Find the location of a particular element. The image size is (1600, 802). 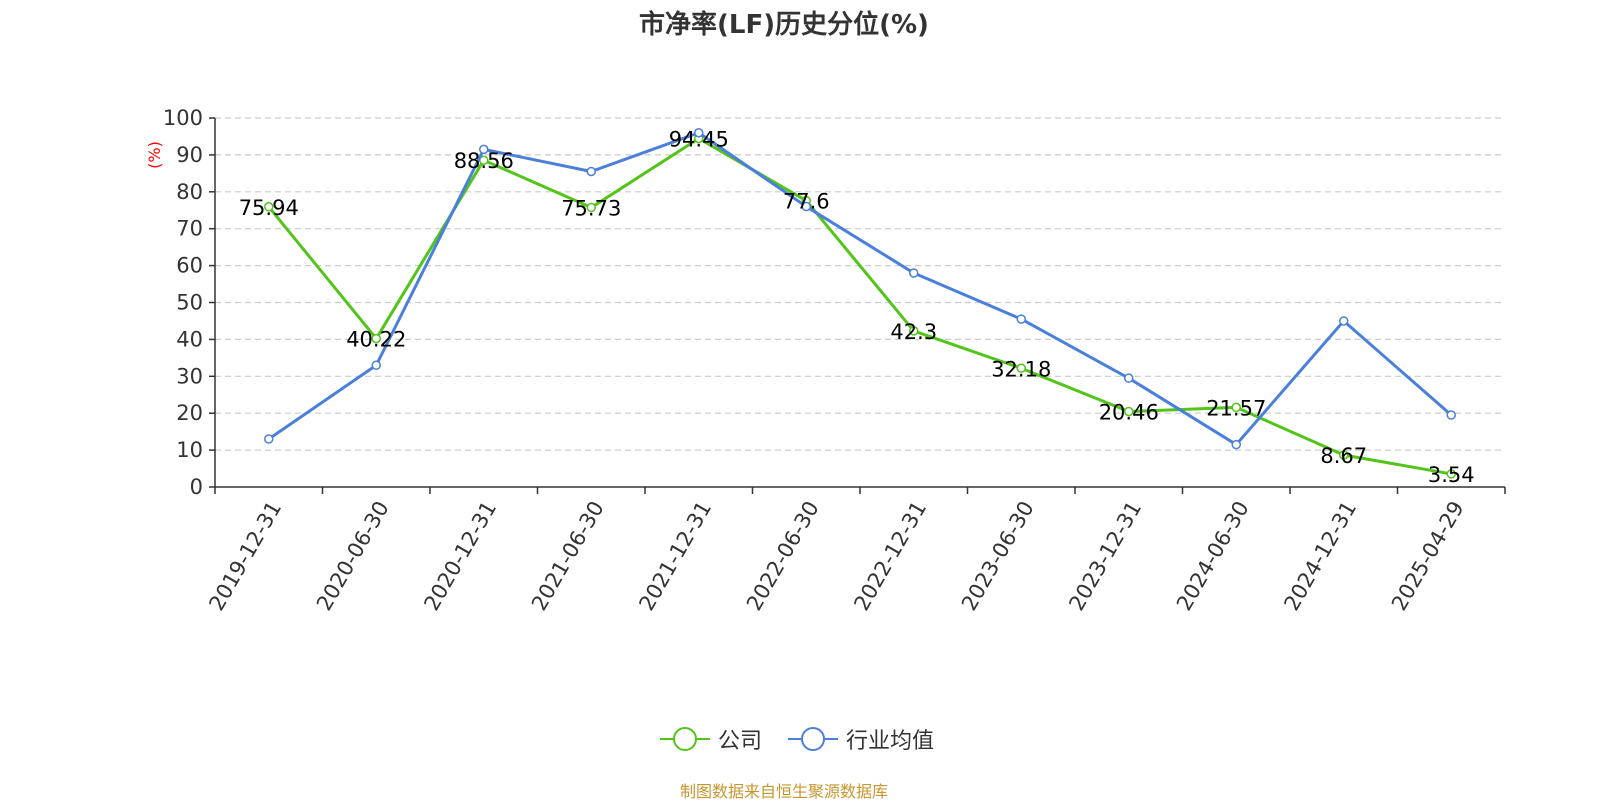

y-axis-label: (%) is located at coordinates (154, 155).